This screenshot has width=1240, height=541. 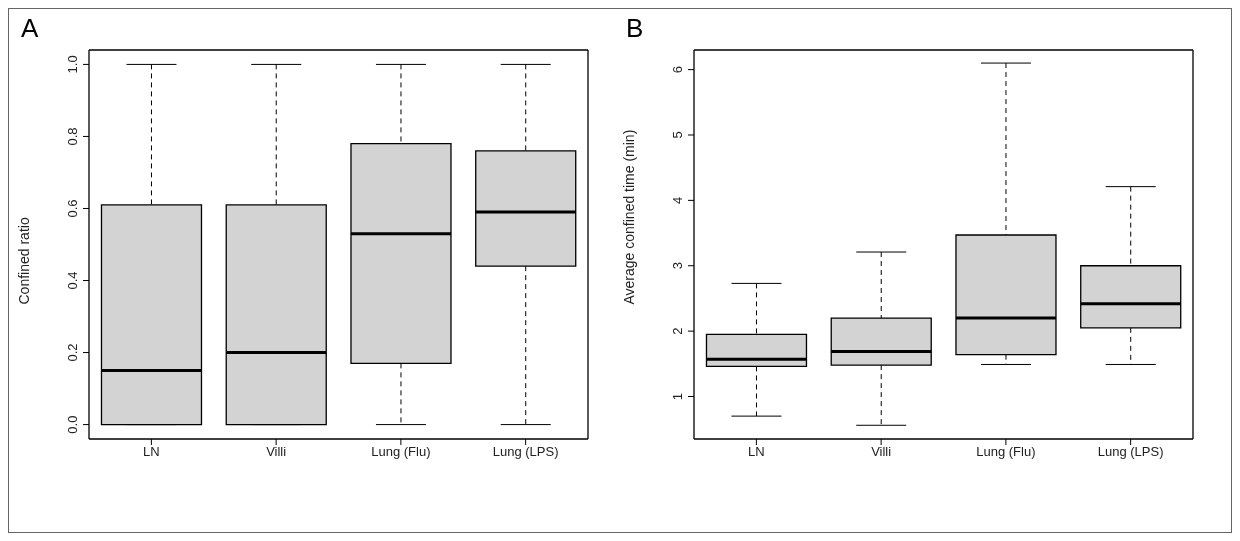 I want to click on y-tick-label: 2, so click(x=677, y=331).